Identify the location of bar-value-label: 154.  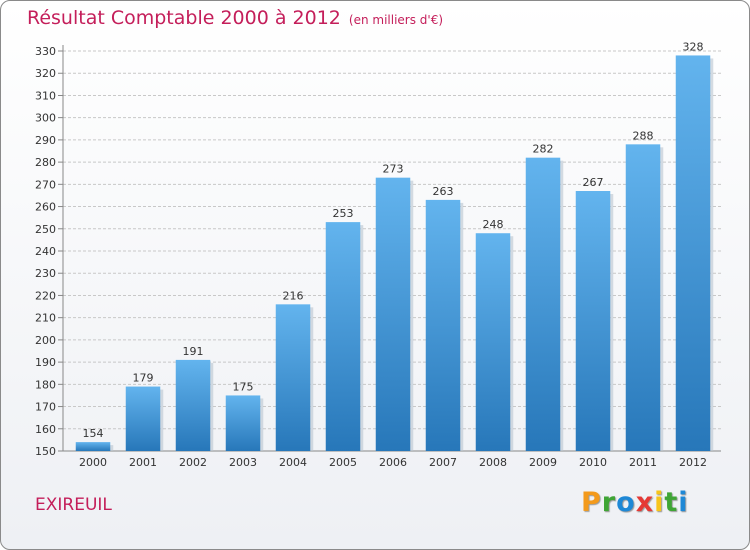
(93, 433).